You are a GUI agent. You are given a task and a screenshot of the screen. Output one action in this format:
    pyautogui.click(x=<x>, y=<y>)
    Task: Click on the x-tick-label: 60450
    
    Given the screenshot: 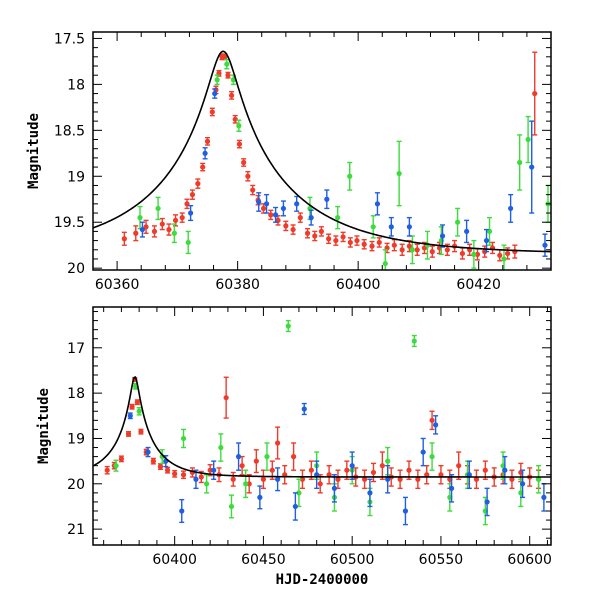 What is the action you would take?
    pyautogui.click(x=263, y=560)
    